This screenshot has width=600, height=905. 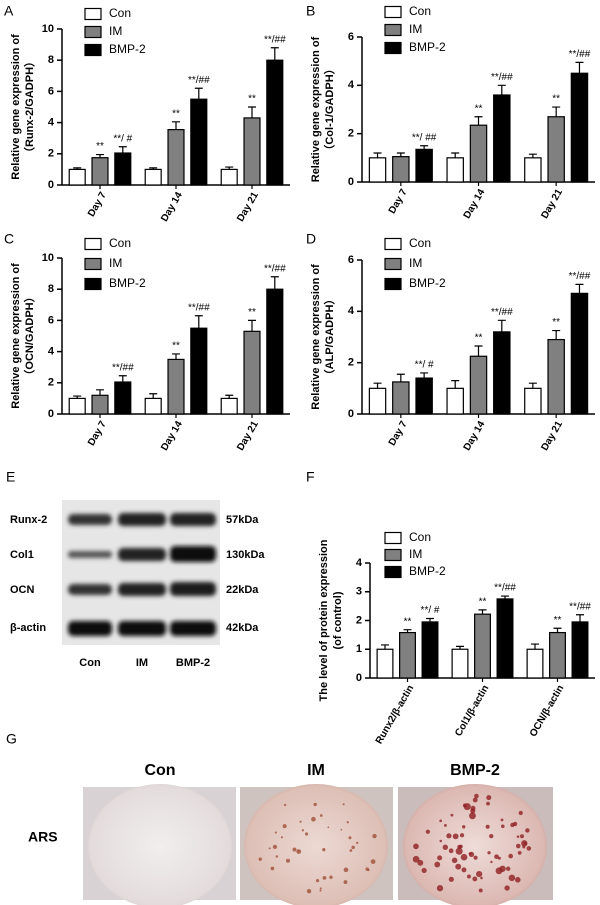 I want to click on y-tick-label: 8, so click(x=51, y=60).